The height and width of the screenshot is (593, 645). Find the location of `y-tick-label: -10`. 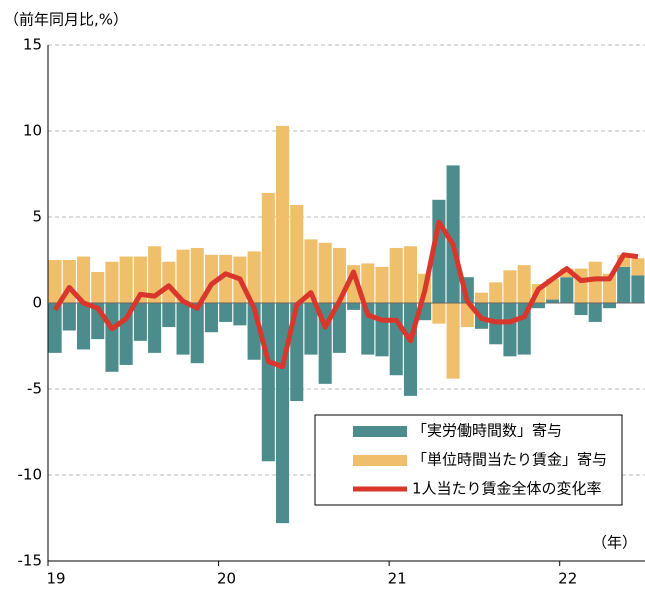

y-tick-label: -10 is located at coordinates (30, 475).